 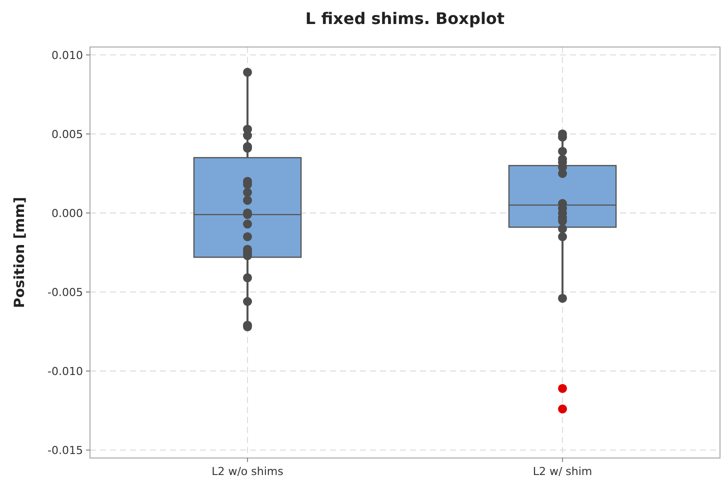 What do you see at coordinates (405, 18) in the screenshot?
I see `chart-title: L fixed shims. Boxplot` at bounding box center [405, 18].